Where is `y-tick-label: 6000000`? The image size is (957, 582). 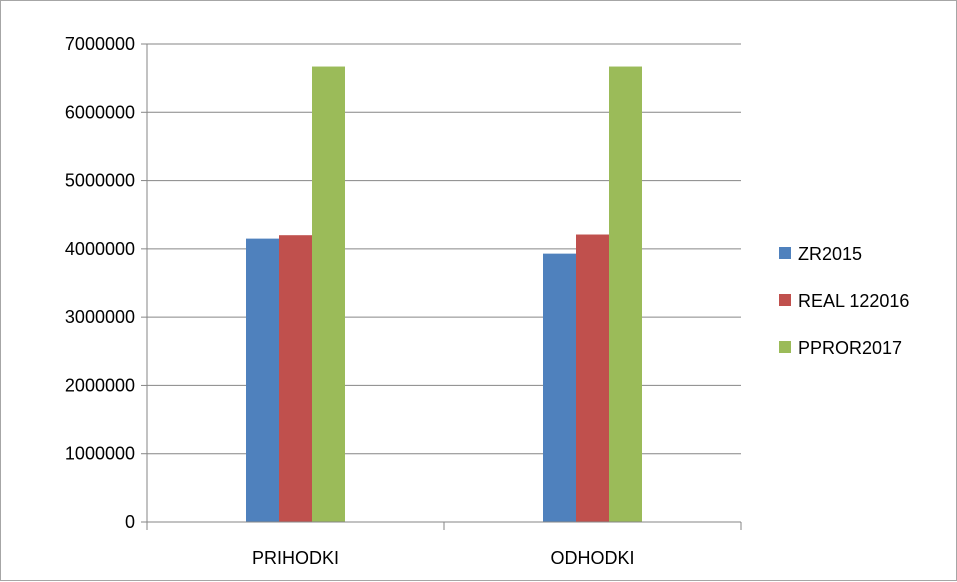
y-tick-label: 6000000 is located at coordinates (100, 112).